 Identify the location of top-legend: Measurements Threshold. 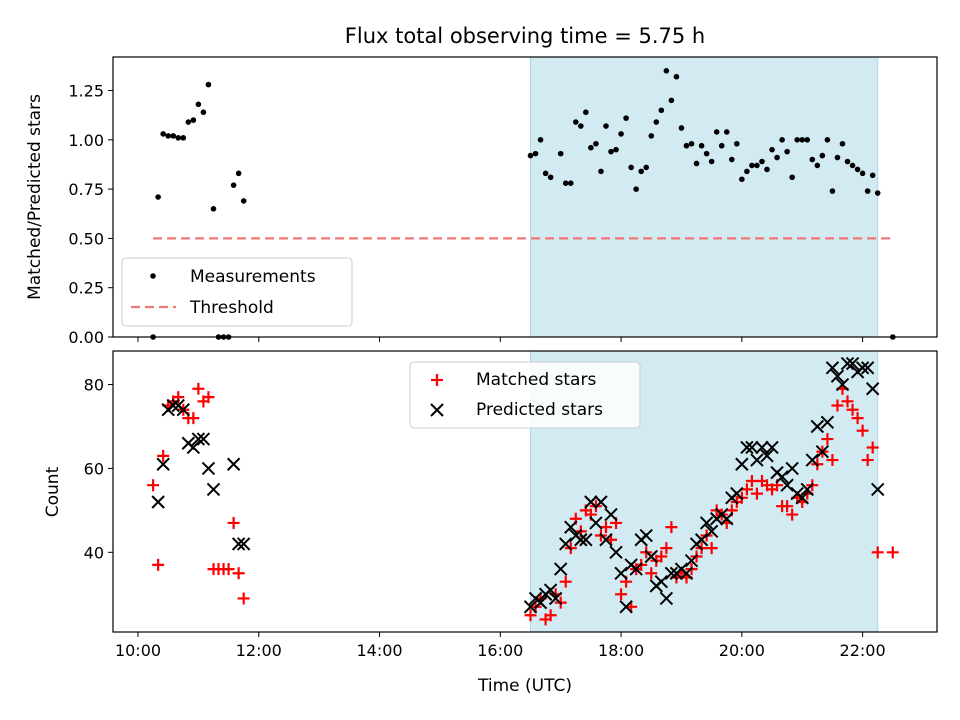
(237, 292).